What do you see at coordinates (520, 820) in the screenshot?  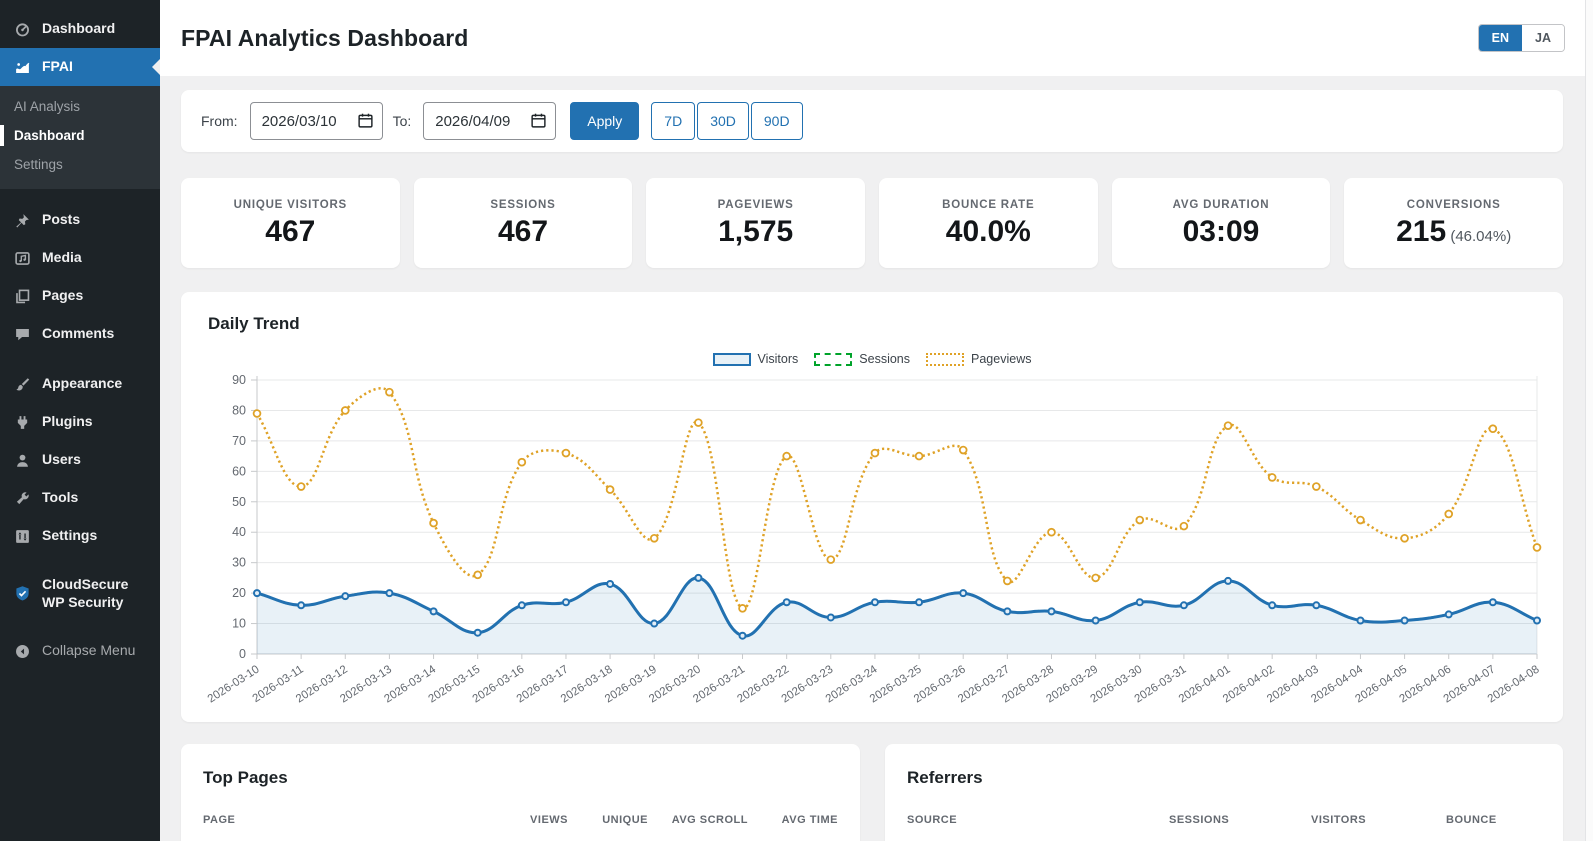 I see `top-pages-header-row: PAGE VIEWS UNIQUE AVG SCROLL AVG TIME` at bounding box center [520, 820].